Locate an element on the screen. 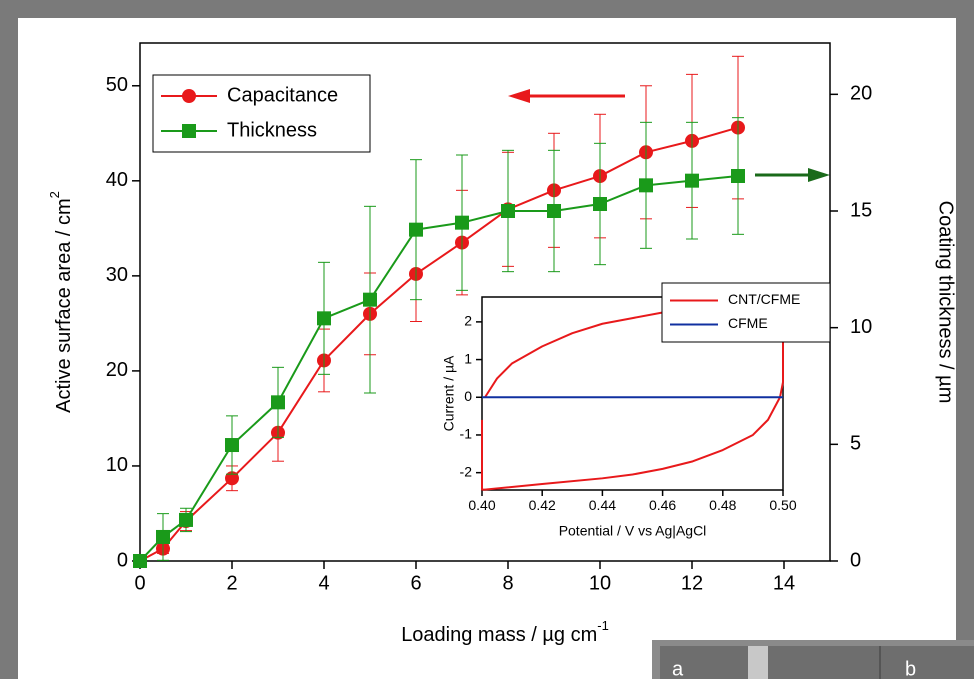  x-tick-label: 0.48 is located at coordinates (722, 505).